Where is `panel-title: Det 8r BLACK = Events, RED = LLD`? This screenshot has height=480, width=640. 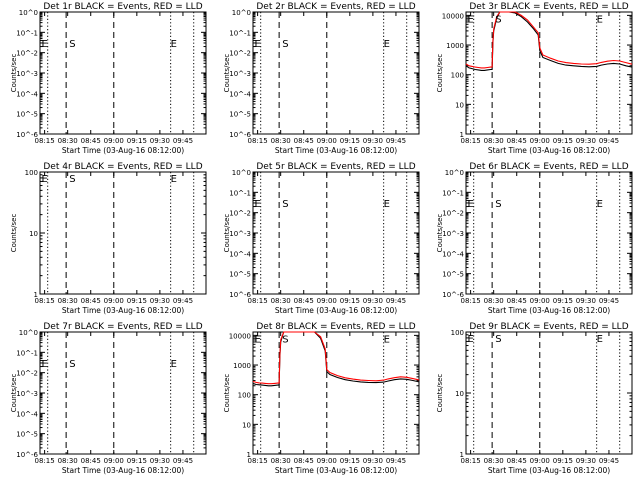
panel-title: Det 8r BLACK = Events, RED = LLD is located at coordinates (335, 327).